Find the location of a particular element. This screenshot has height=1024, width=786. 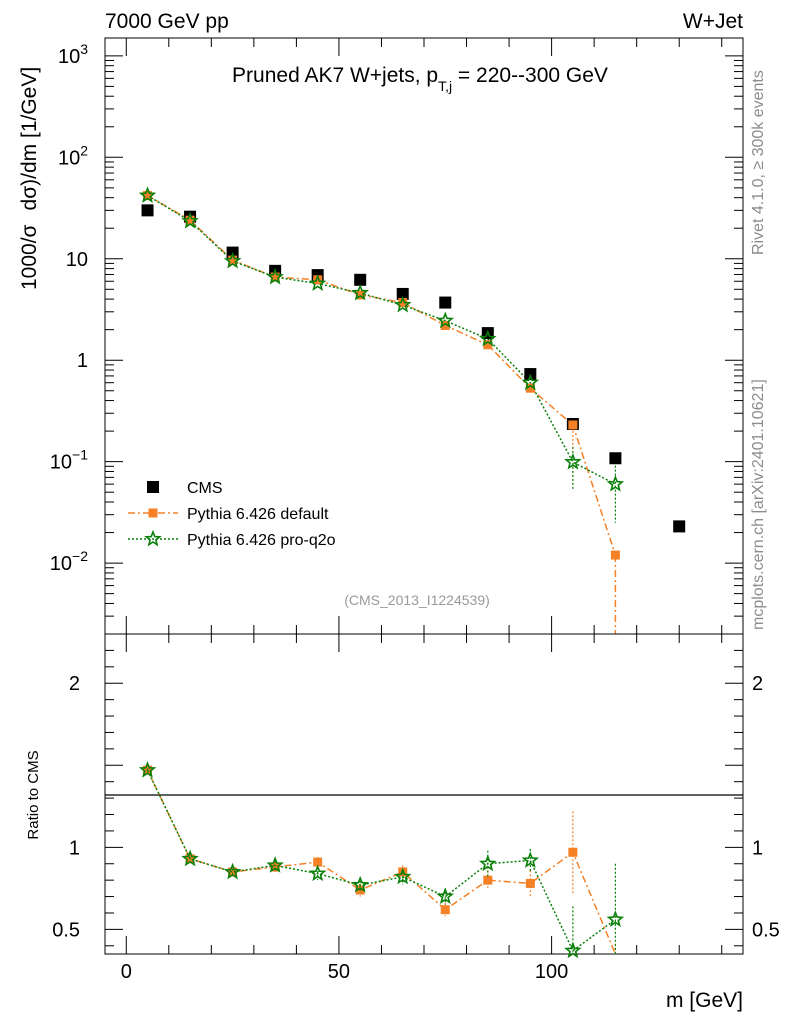

ratio-tick-label-left: 2 is located at coordinates (74, 684).